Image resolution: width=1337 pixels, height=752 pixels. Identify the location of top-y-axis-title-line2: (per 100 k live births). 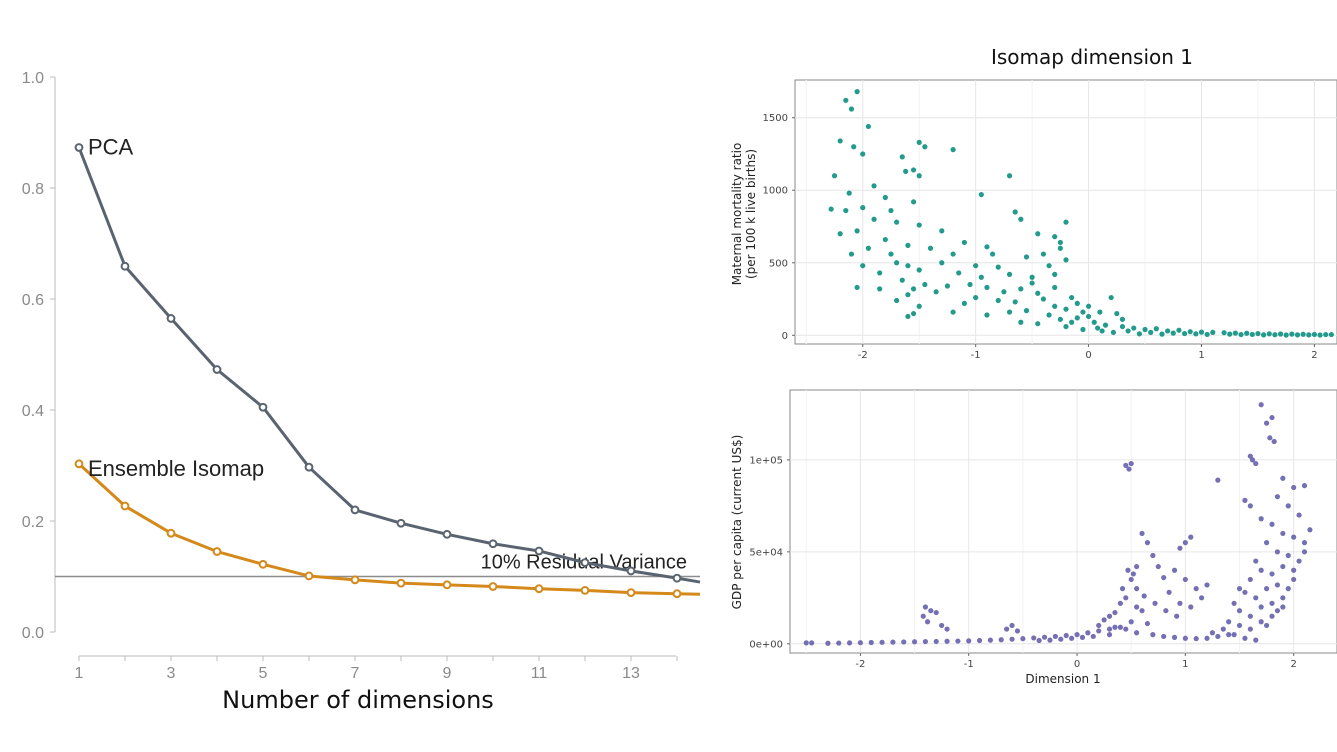
(751, 214).